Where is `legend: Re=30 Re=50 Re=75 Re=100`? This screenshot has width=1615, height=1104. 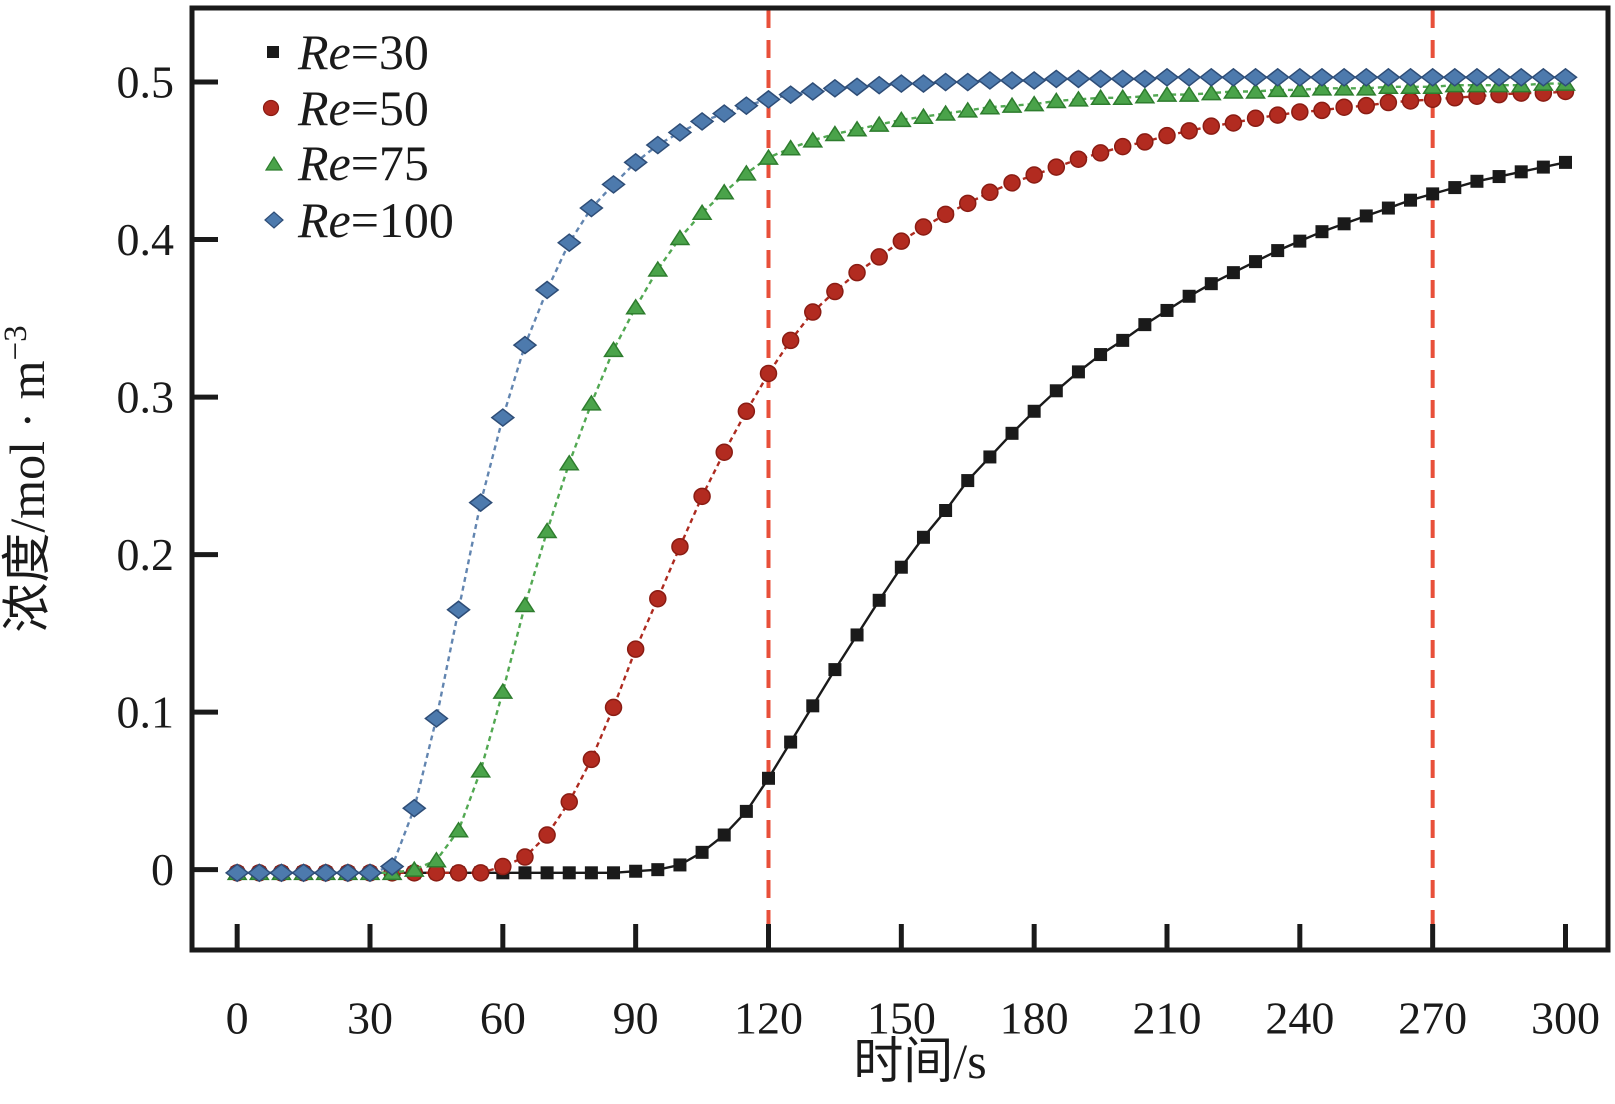
legend: Re=30 Re=50 Re=75 Re=100 is located at coordinates (358, 136).